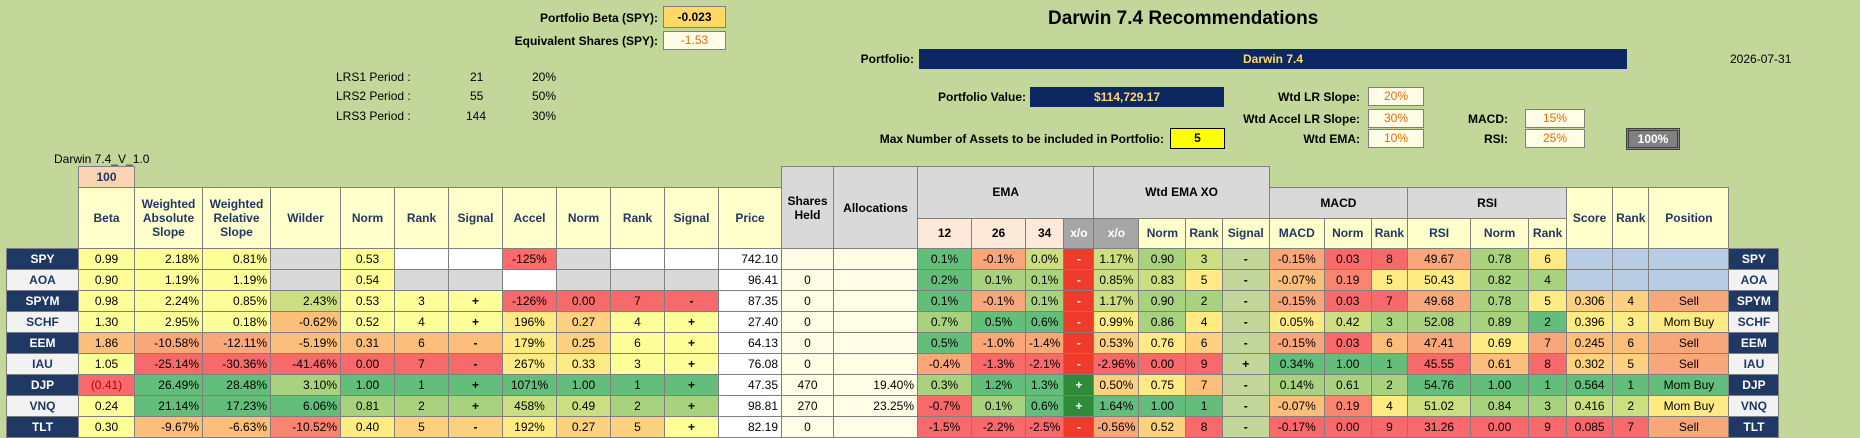 This screenshot has width=1860, height=438. I want to click on macd-weight-label: MACD:, so click(1488, 119).